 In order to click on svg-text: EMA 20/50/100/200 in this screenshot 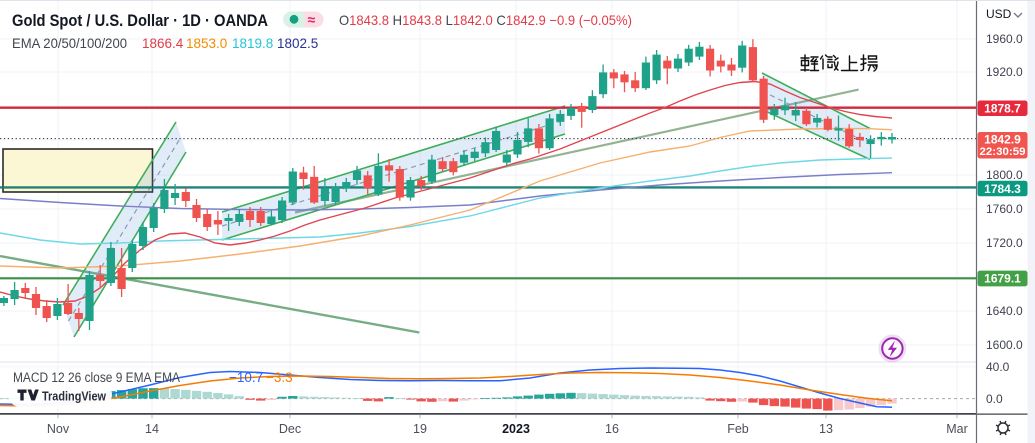, I will do `click(69, 43)`.